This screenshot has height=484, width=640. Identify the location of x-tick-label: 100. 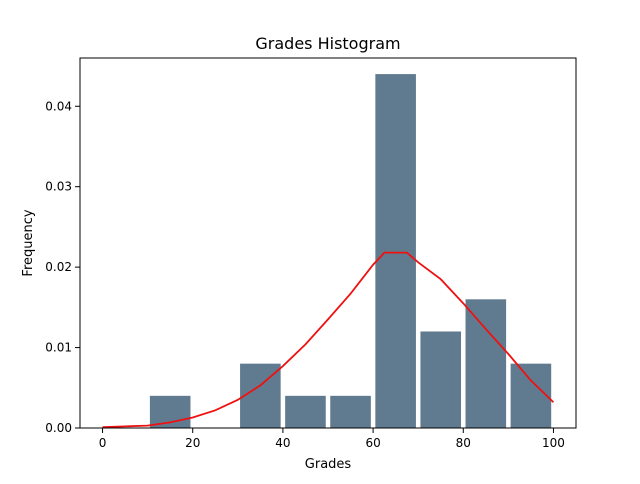
(553, 443).